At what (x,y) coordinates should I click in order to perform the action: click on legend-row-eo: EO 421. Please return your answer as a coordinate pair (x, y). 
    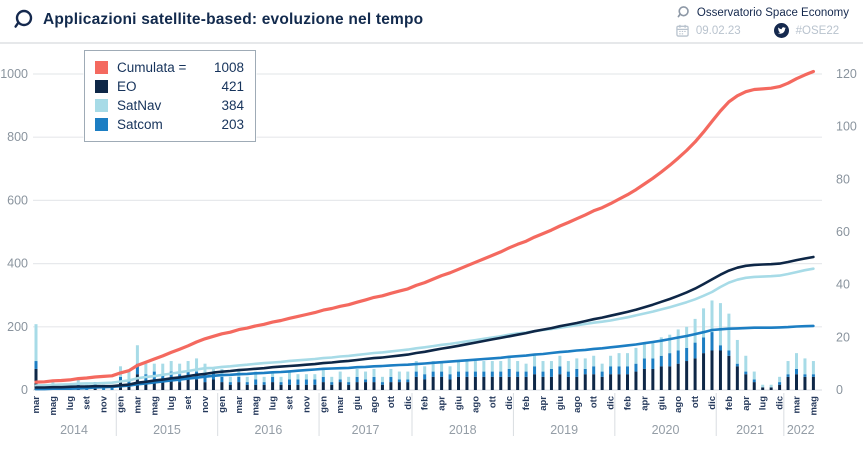
    Looking at the image, I should click on (169, 86).